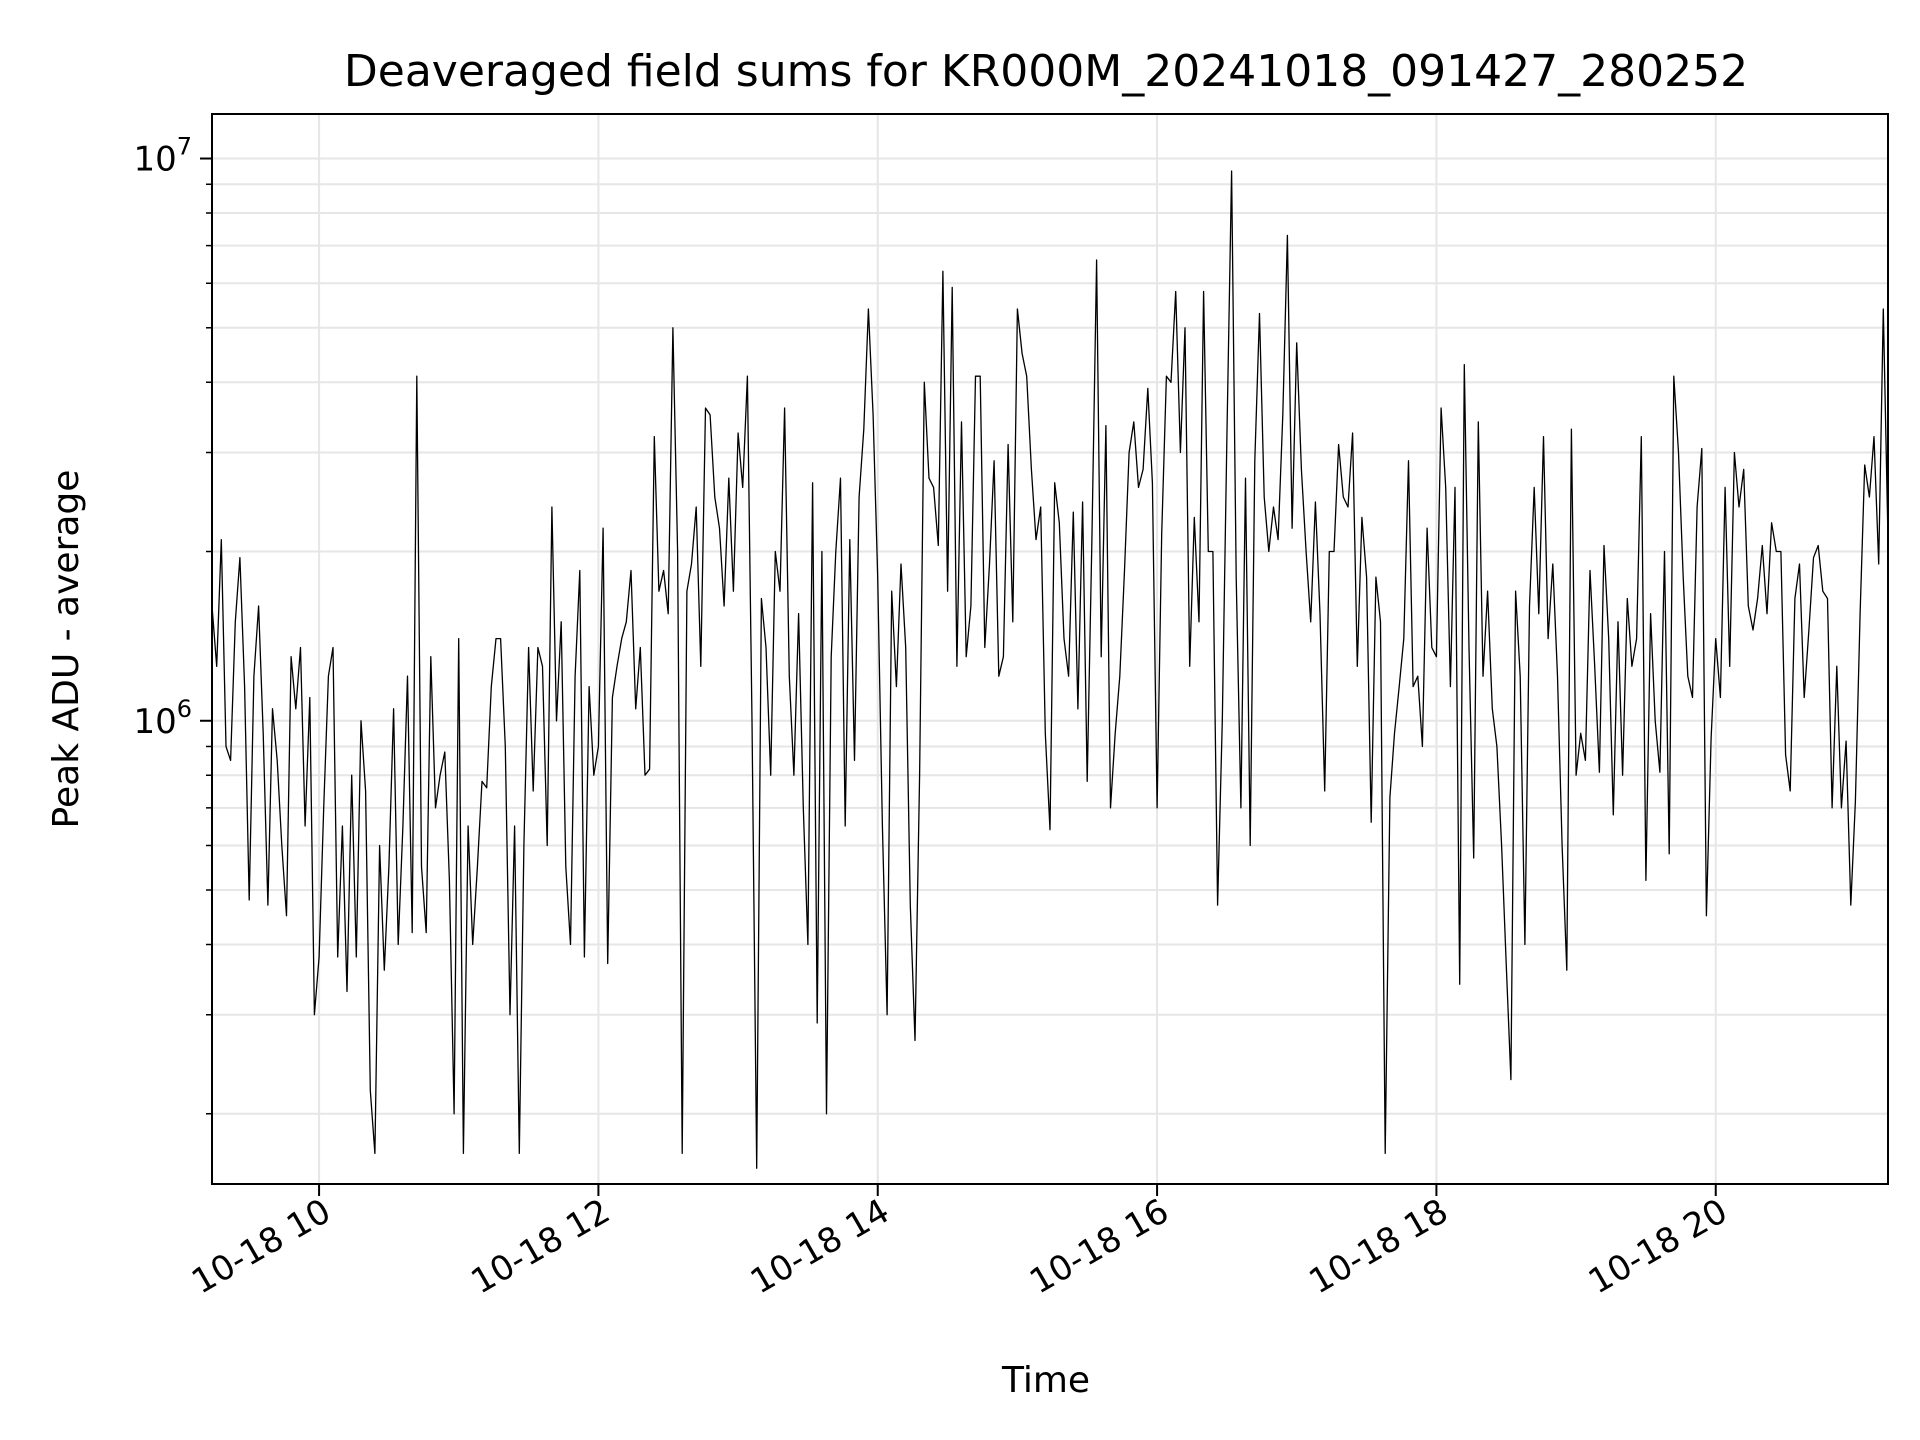 The image size is (1920, 1440). I want to click on x-tick-label: 10-18 18, so click(1379, 1246).